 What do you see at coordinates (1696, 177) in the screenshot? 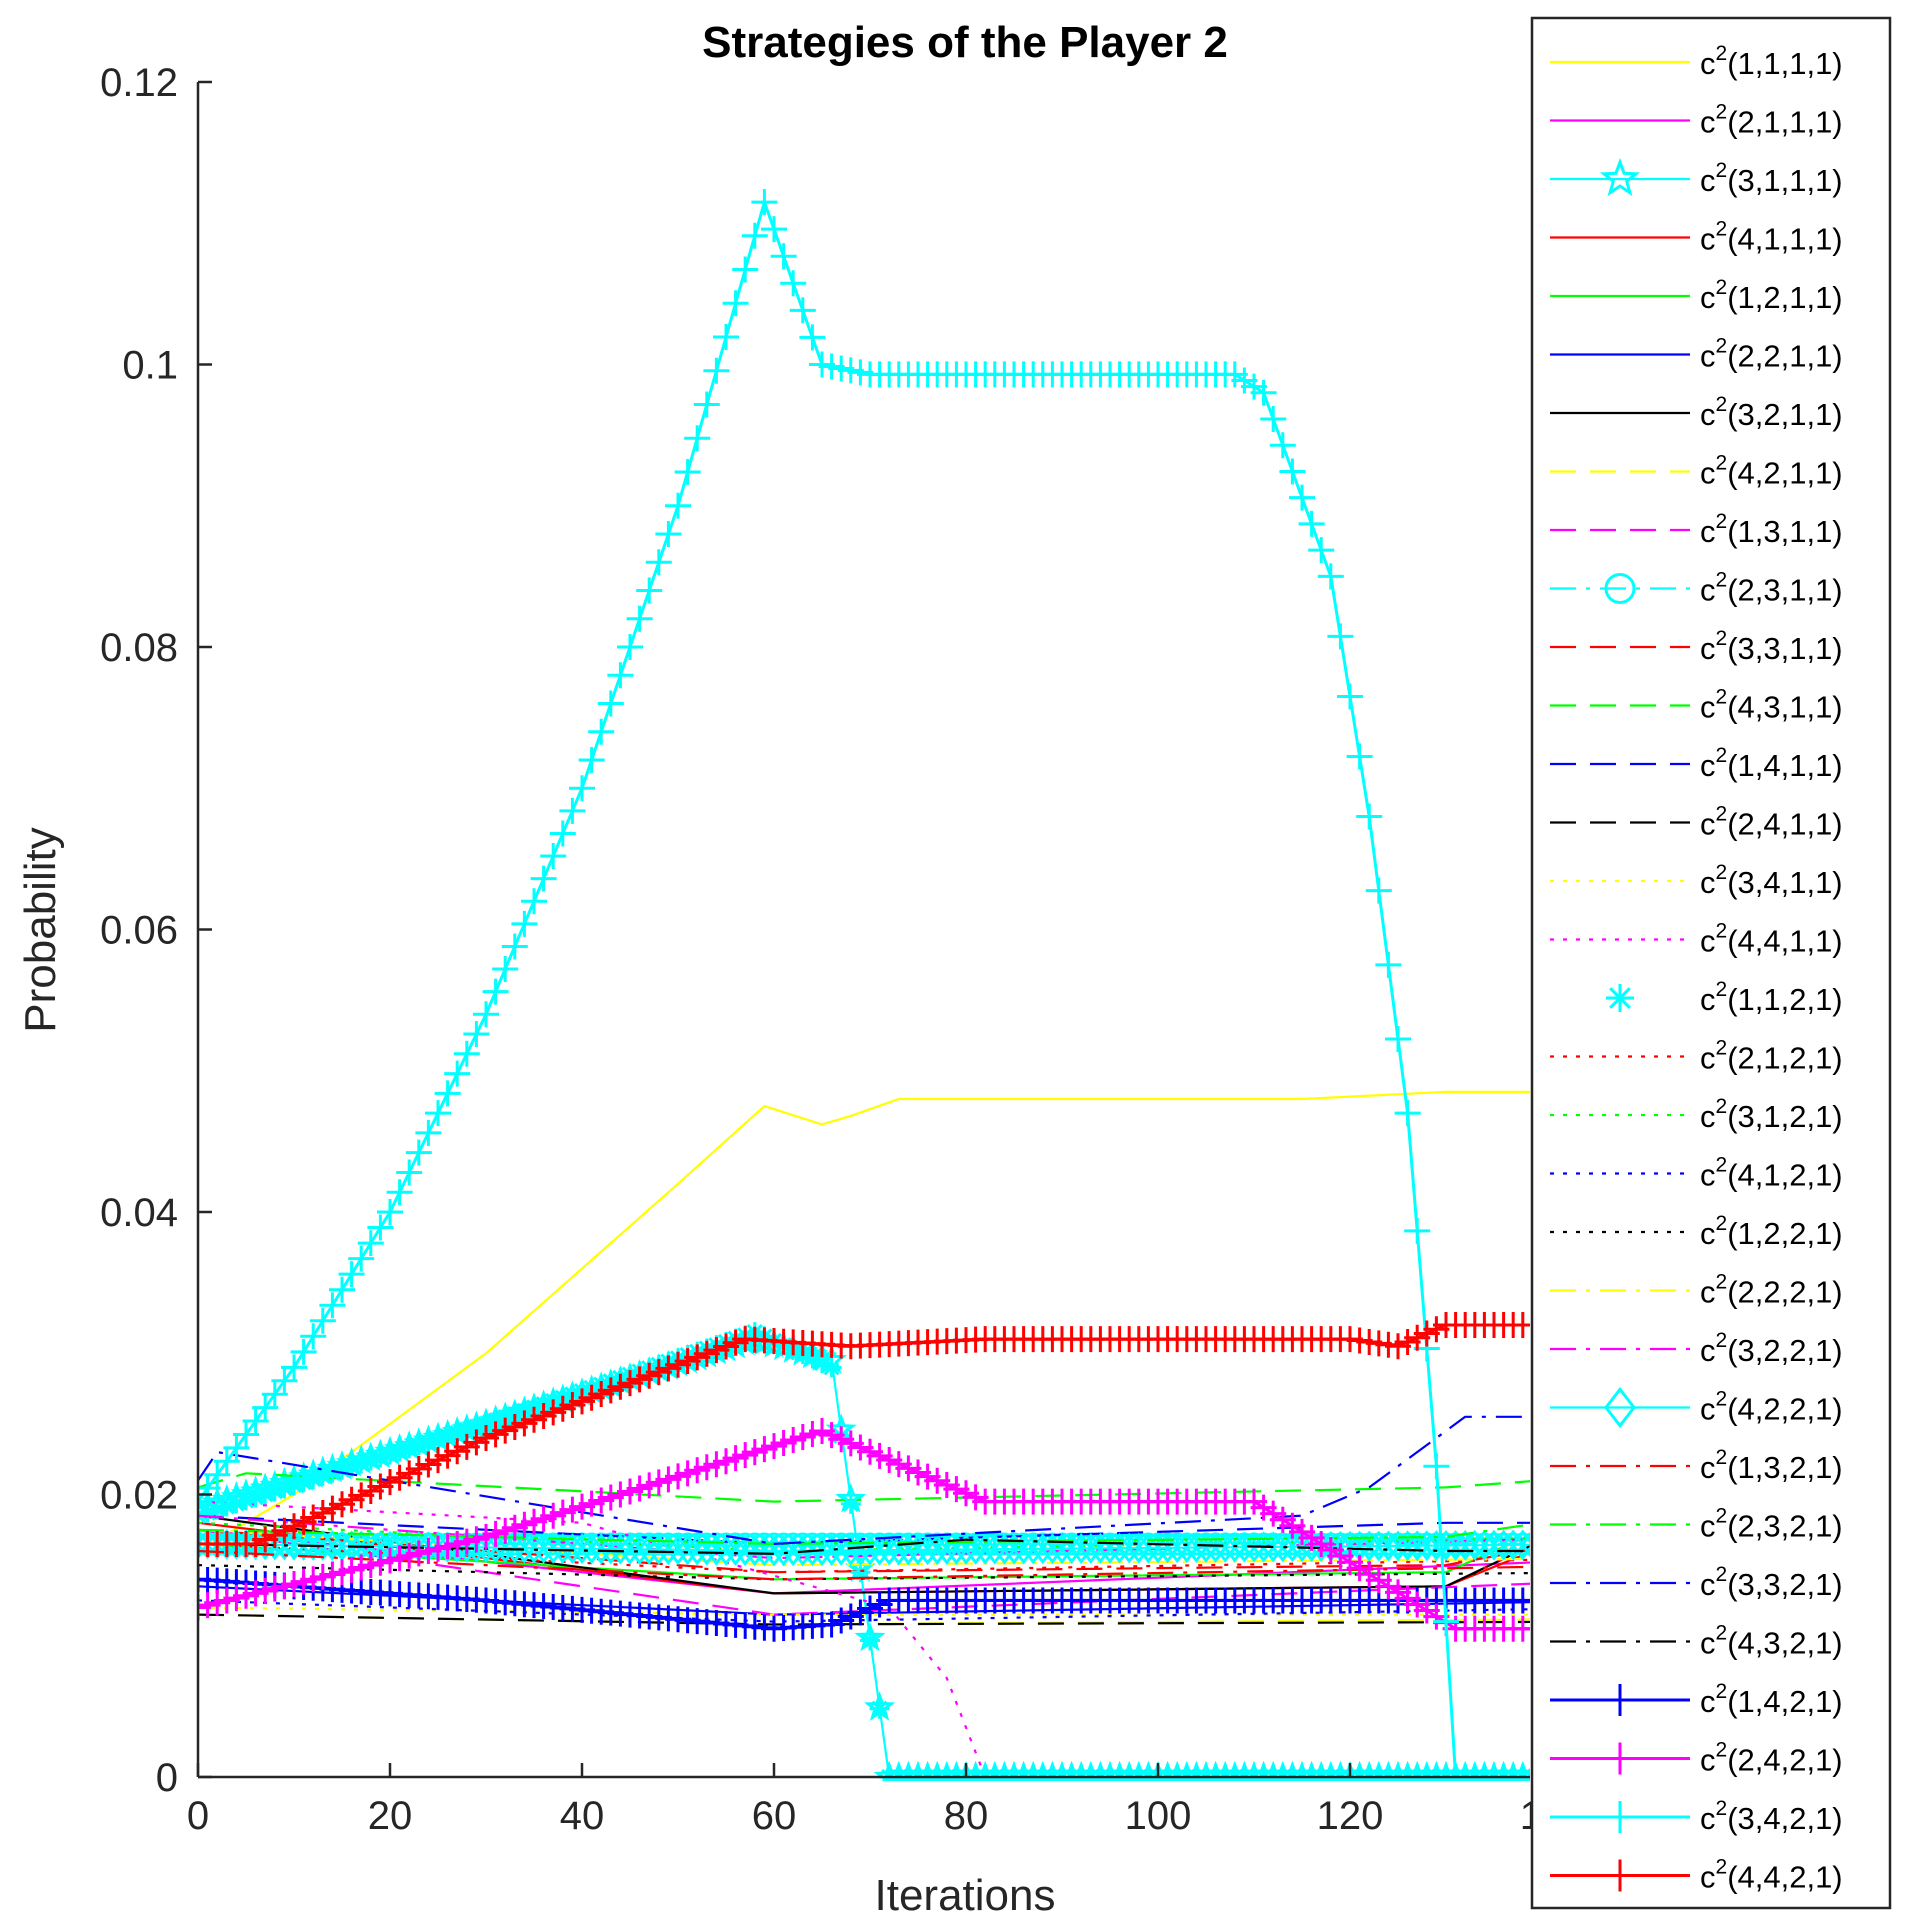
I see `legend-entry: c2(3,1,1,1)` at bounding box center [1696, 177].